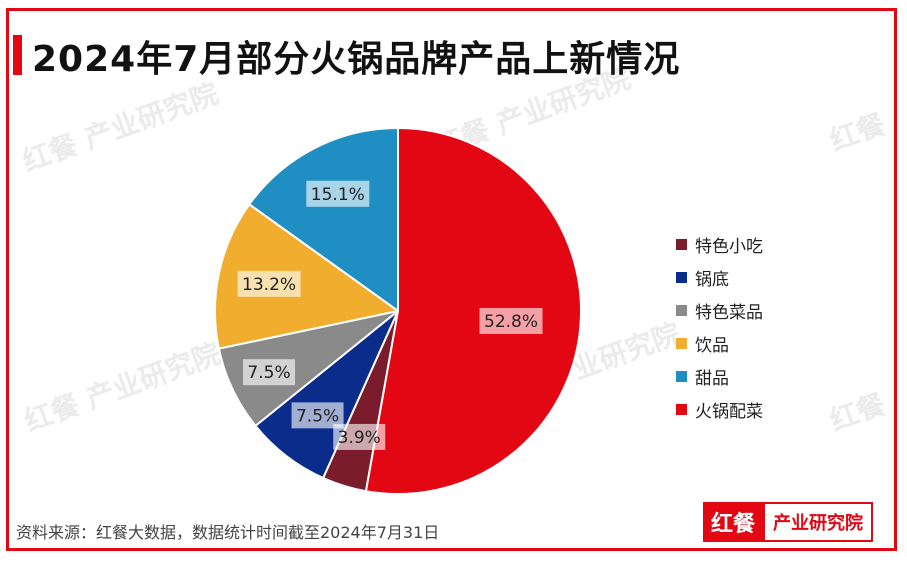  What do you see at coordinates (356, 59) in the screenshot?
I see `chart-title: 2024年7月部分火锅品牌产品上新情况` at bounding box center [356, 59].